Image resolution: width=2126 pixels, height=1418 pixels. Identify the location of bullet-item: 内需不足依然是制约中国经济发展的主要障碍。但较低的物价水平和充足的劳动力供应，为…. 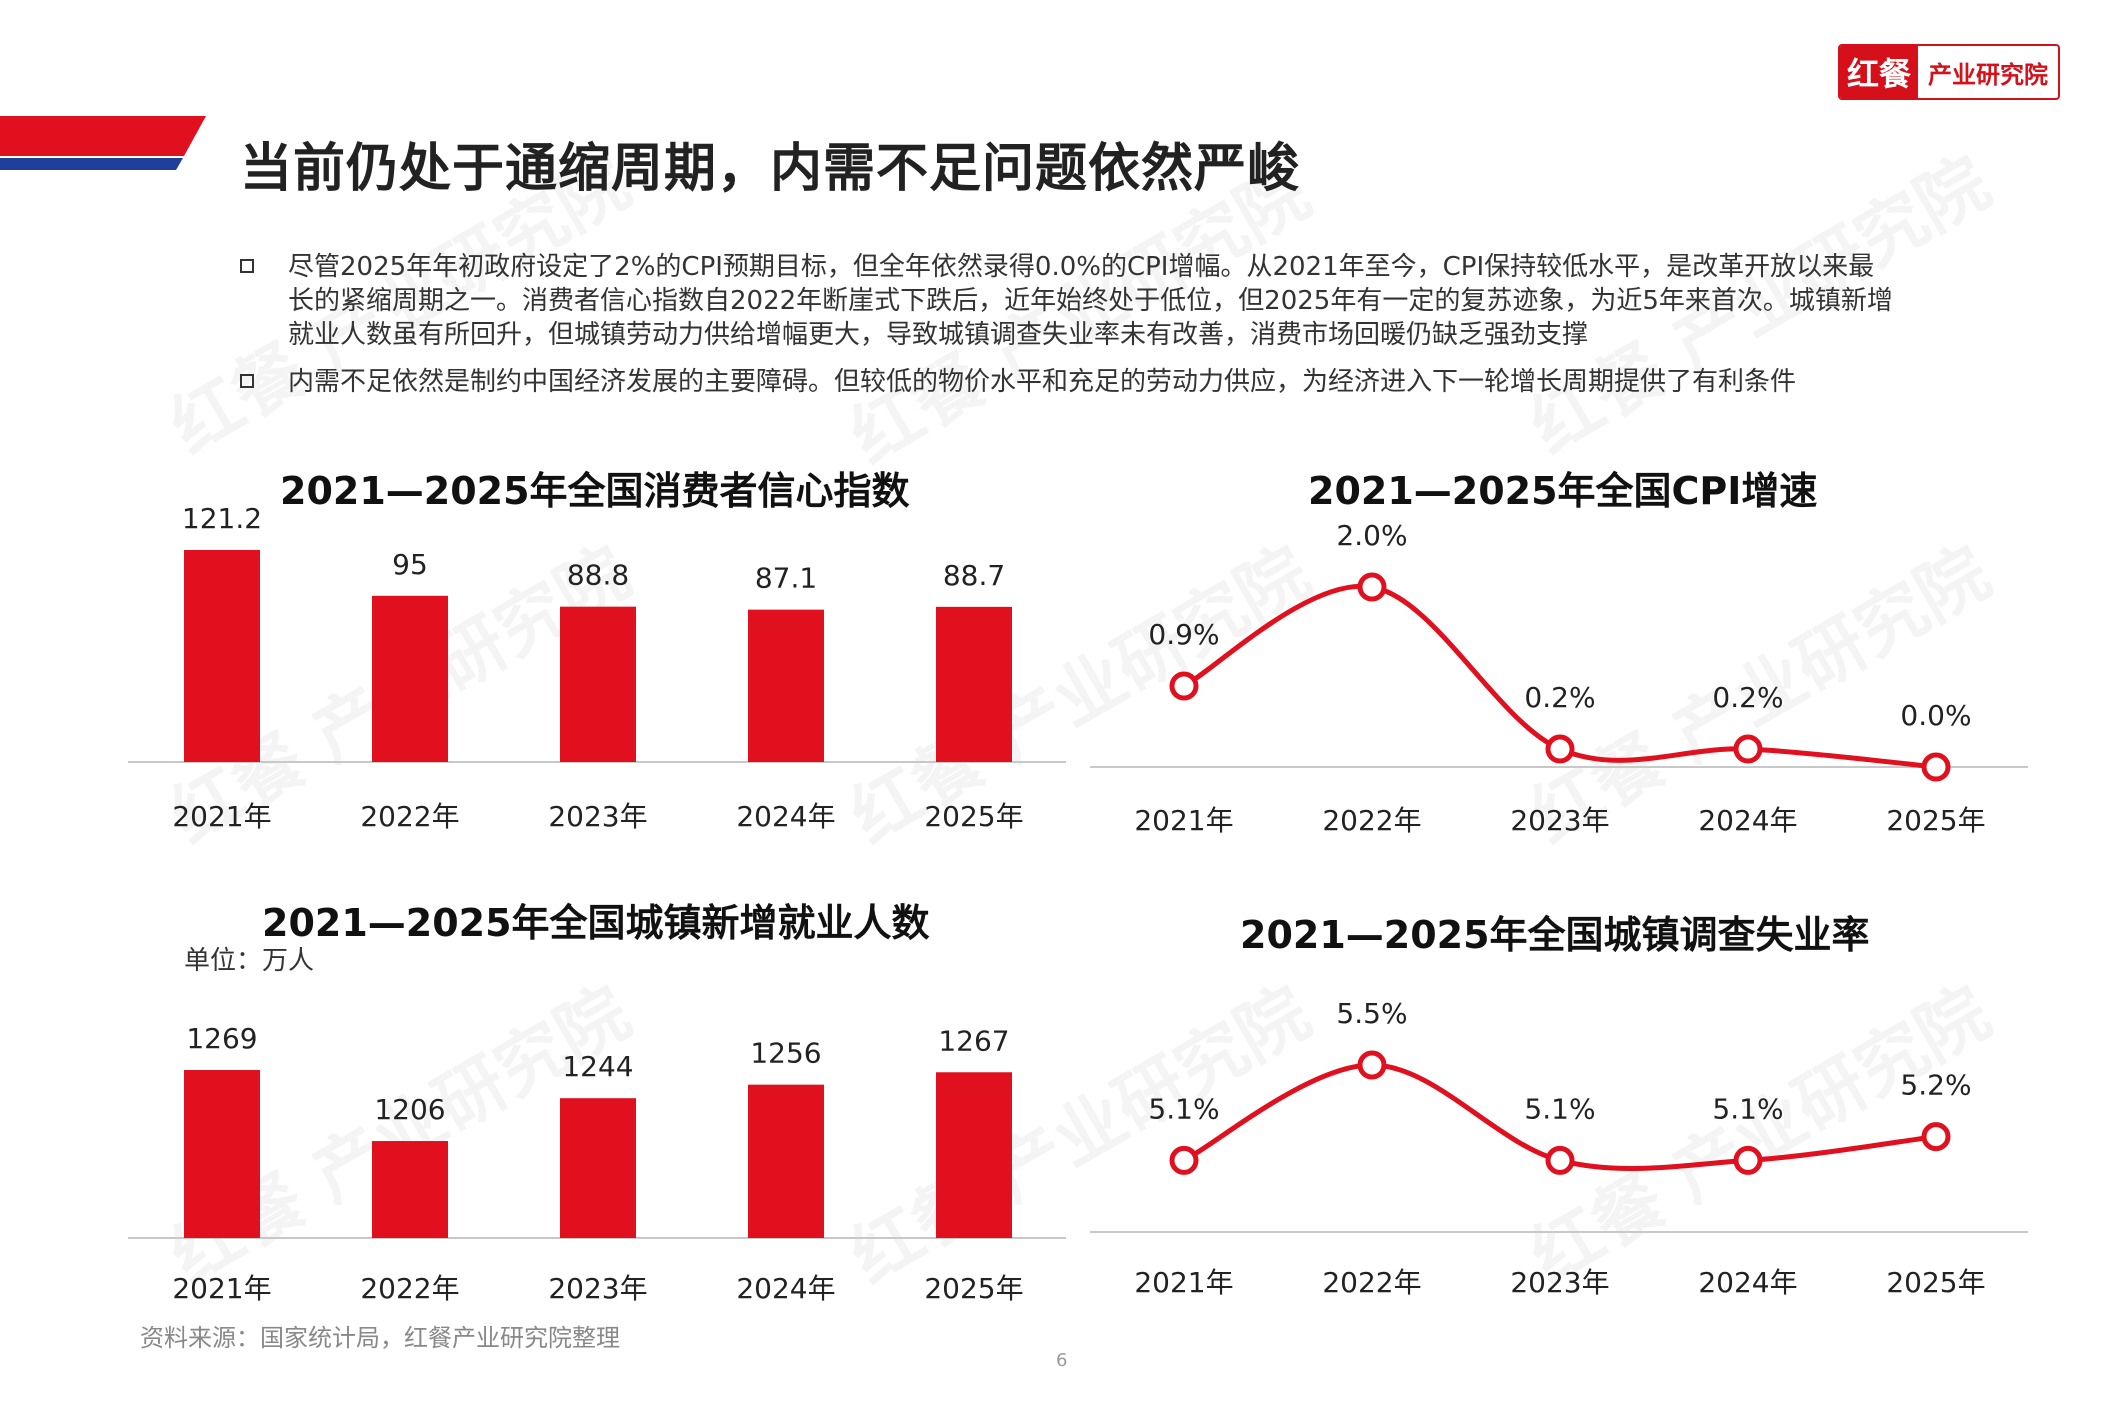
(1070, 382).